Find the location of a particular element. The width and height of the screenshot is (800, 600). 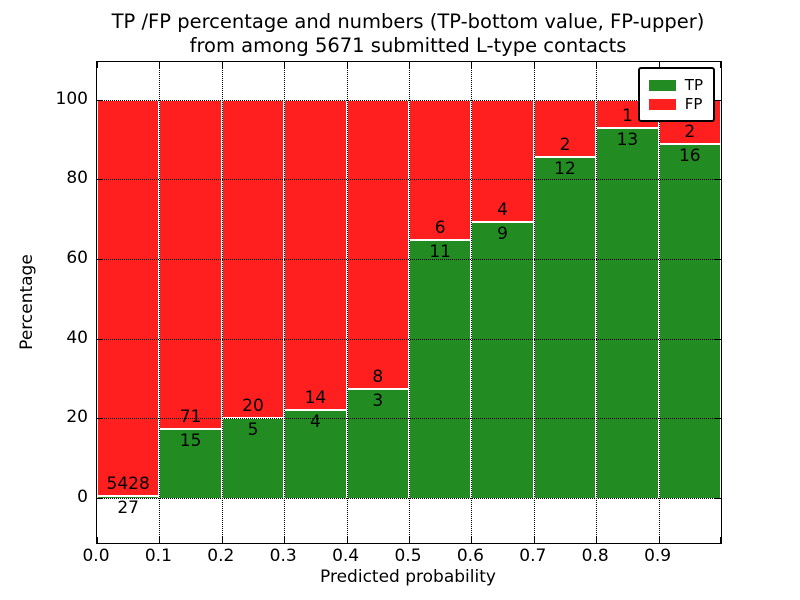

y-tick-label: 0 is located at coordinates (82, 497).